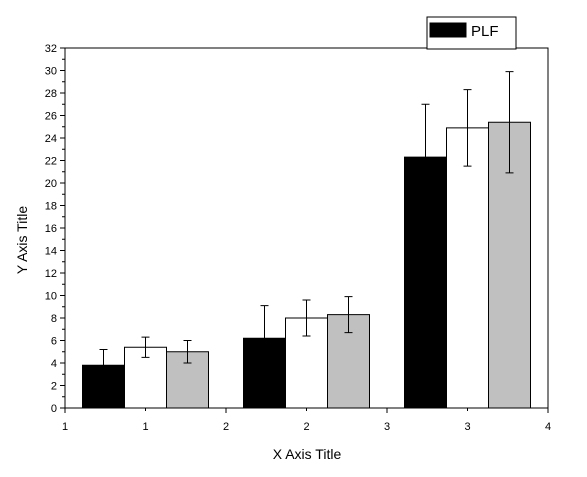 The width and height of the screenshot is (587, 477). I want to click on x-axis: 1 1 2 2 3 3 4, so click(306, 420).